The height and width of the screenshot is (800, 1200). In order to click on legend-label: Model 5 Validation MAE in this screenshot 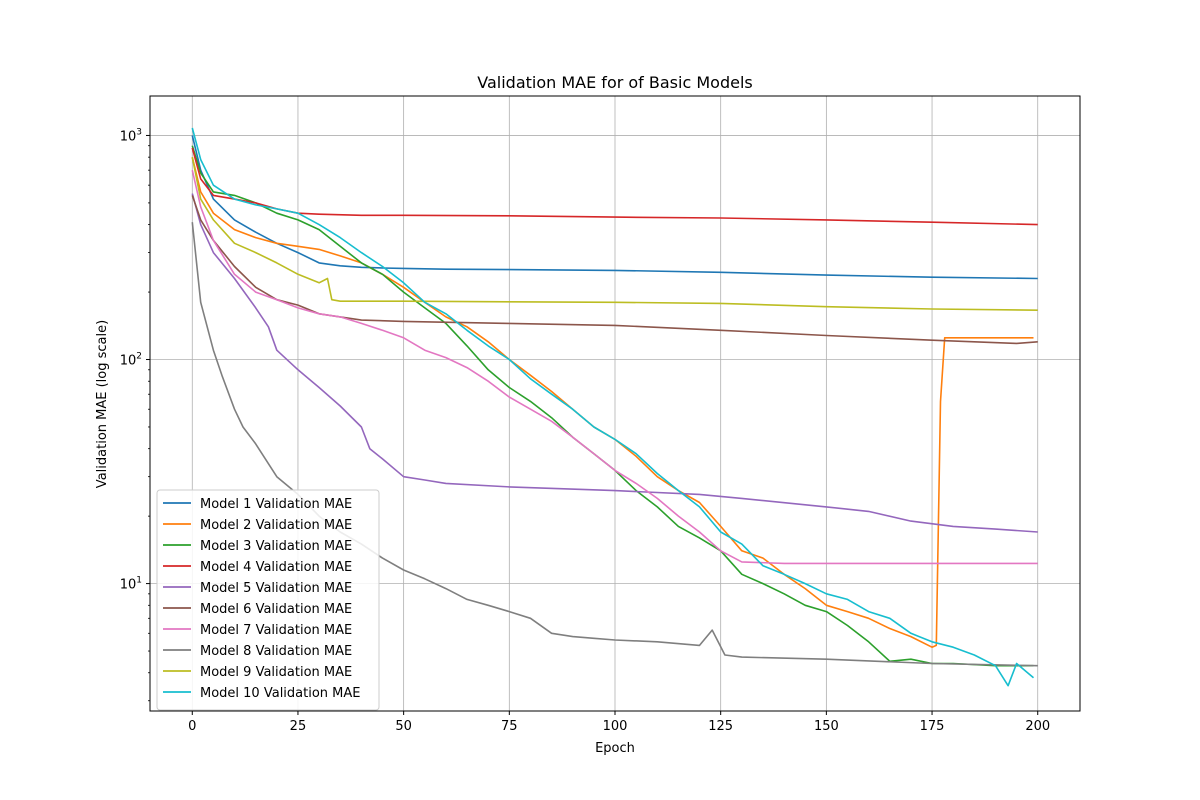, I will do `click(276, 588)`.